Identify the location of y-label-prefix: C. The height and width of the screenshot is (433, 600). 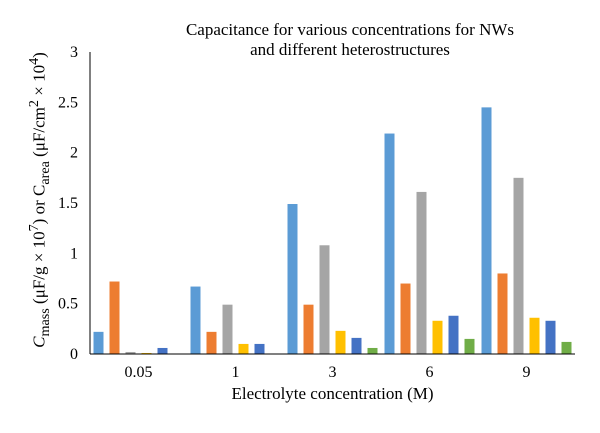
(39, 342).